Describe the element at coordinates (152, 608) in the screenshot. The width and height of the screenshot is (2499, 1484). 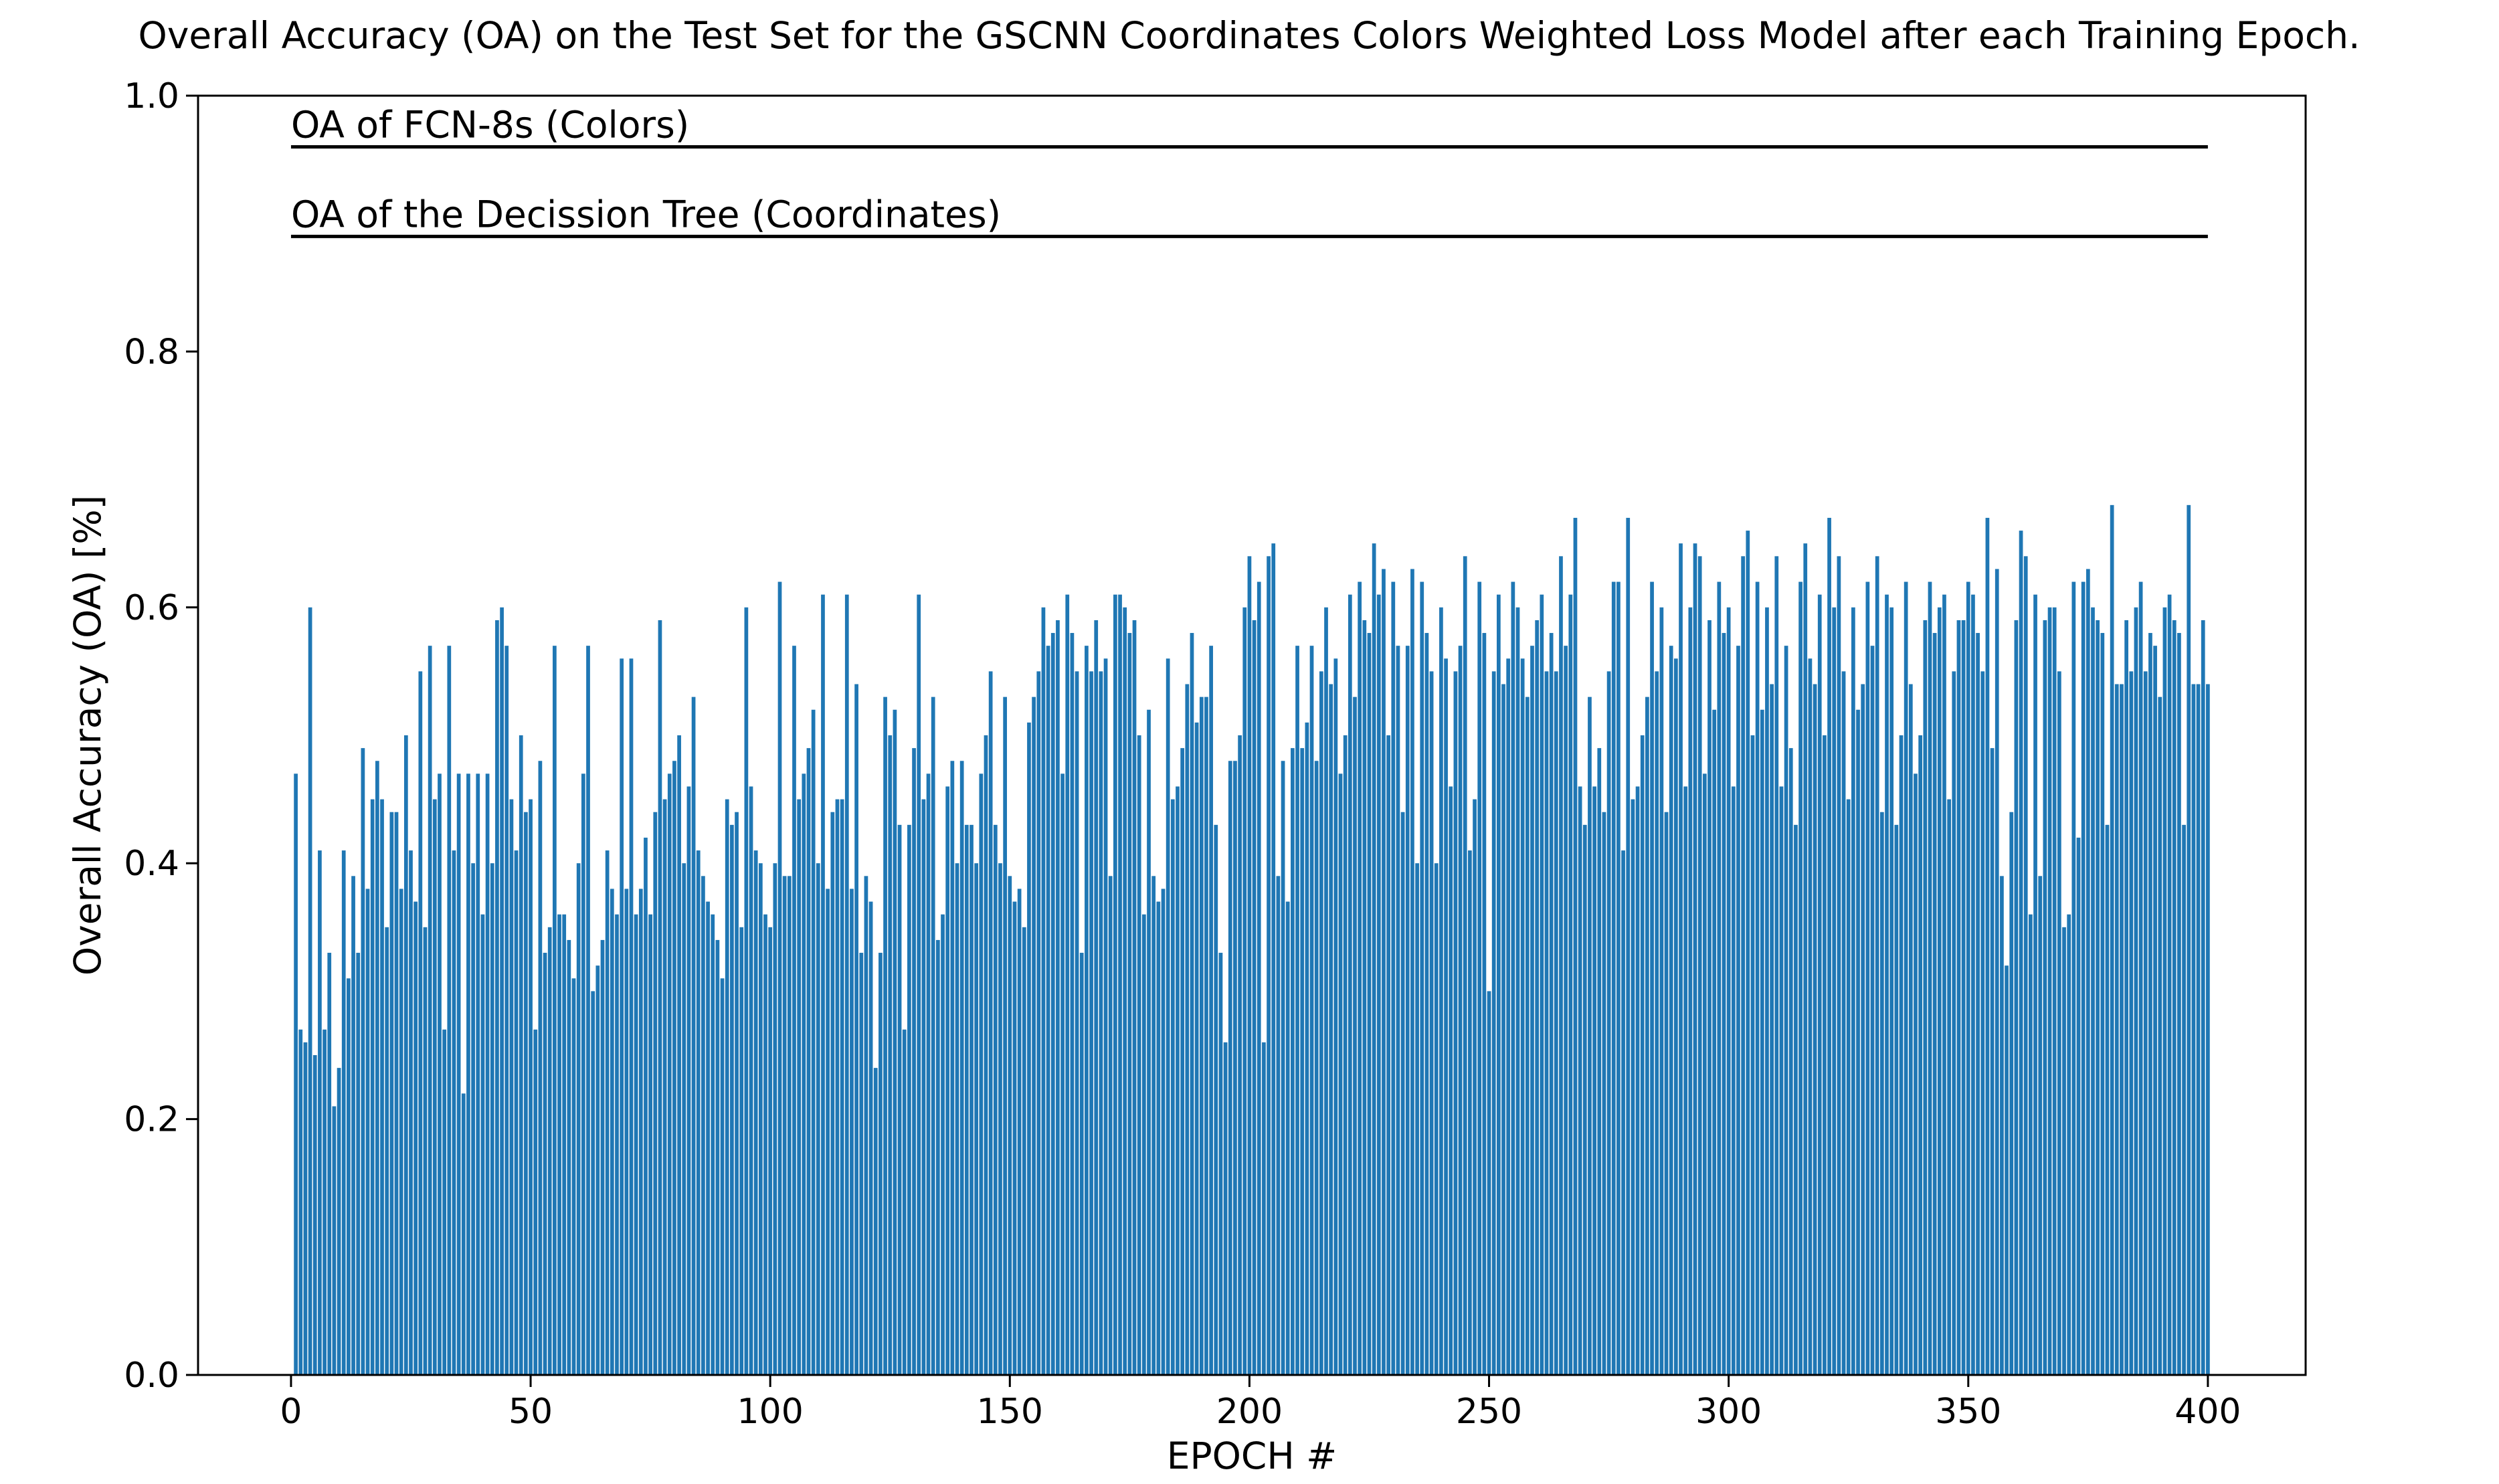
I see `y-tick-label: 0.6` at that location.